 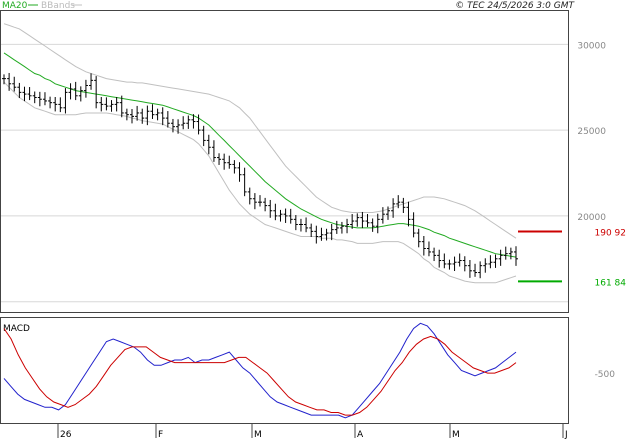 What do you see at coordinates (566, 435) in the screenshot?
I see `x-tick-label: J` at bounding box center [566, 435].